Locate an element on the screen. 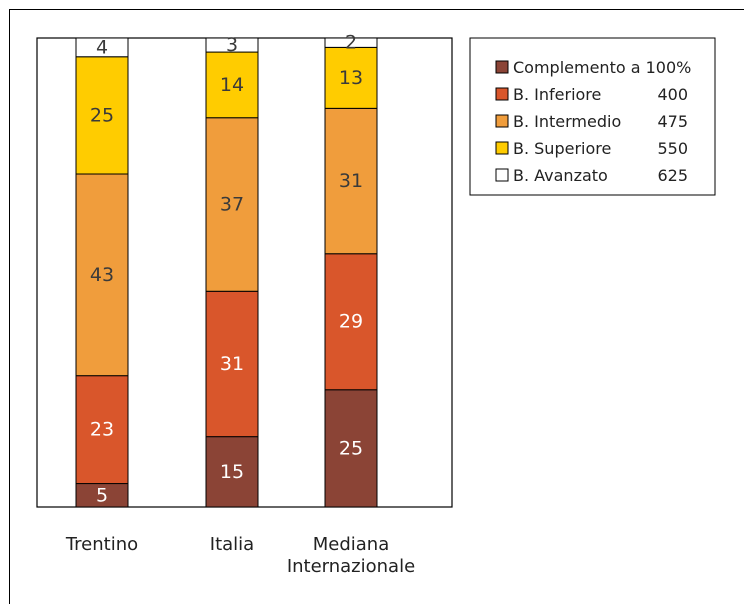 The image size is (745, 604). data-label-1-2: 37 is located at coordinates (232, 204).